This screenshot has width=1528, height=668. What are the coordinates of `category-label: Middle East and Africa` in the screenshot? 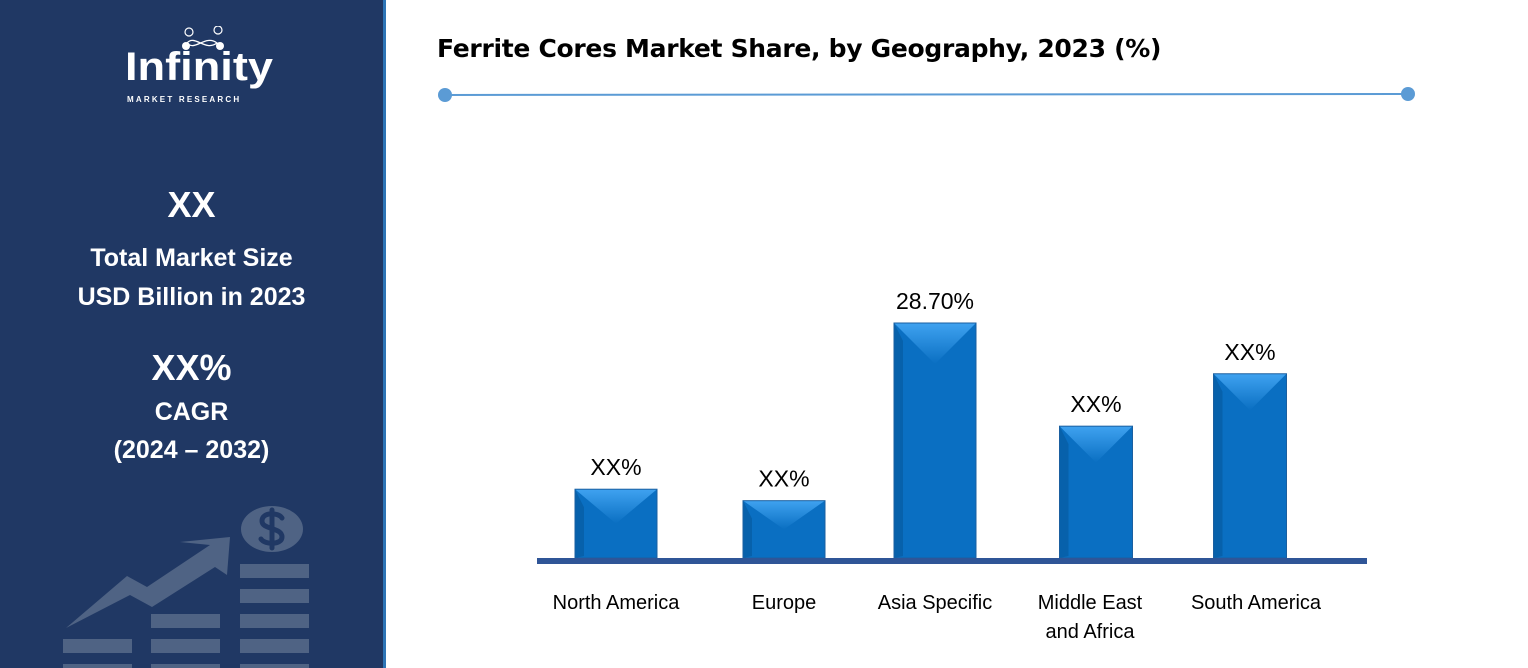 It's located at (1090, 617).